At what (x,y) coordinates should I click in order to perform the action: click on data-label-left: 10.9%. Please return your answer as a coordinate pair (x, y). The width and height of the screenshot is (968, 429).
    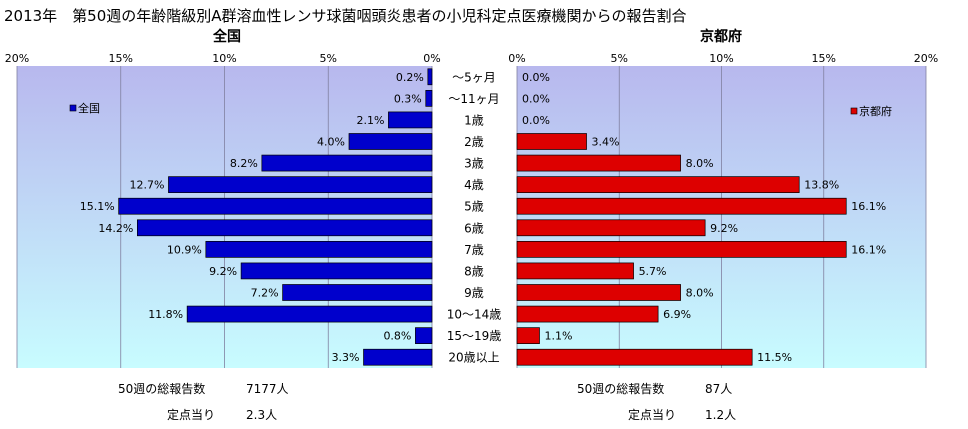
    Looking at the image, I should click on (184, 249).